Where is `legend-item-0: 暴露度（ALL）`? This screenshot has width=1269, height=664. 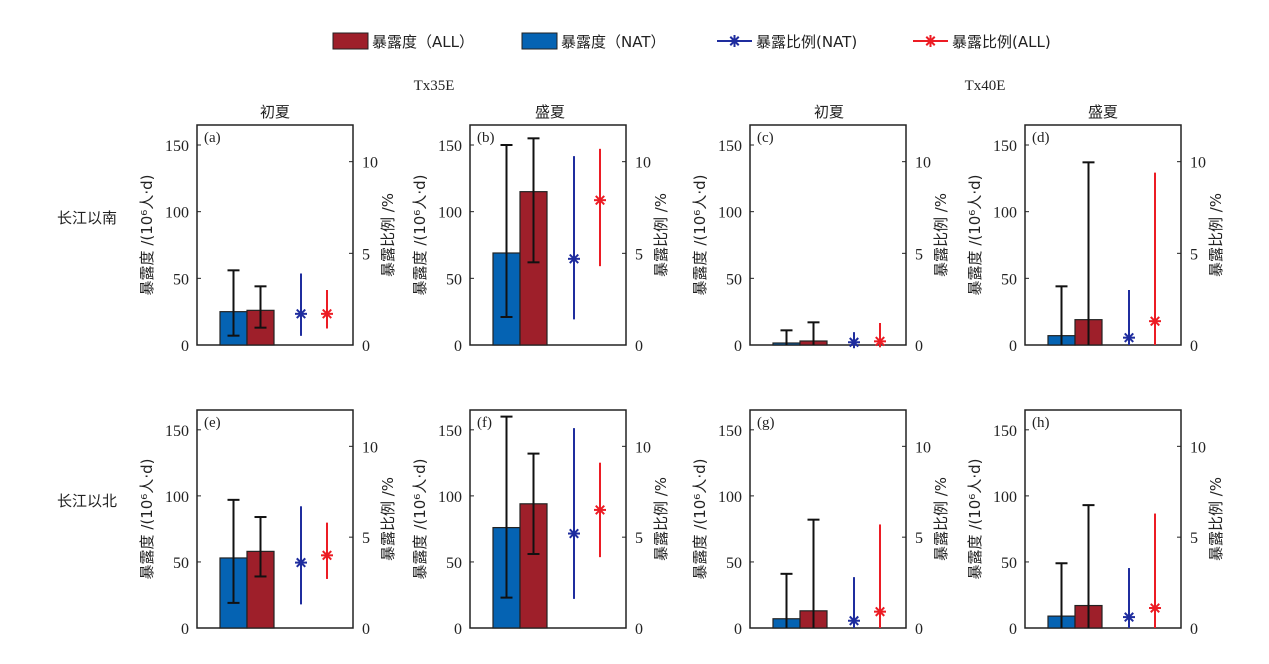 legend-item-0: 暴露度（ALL） is located at coordinates (403, 41).